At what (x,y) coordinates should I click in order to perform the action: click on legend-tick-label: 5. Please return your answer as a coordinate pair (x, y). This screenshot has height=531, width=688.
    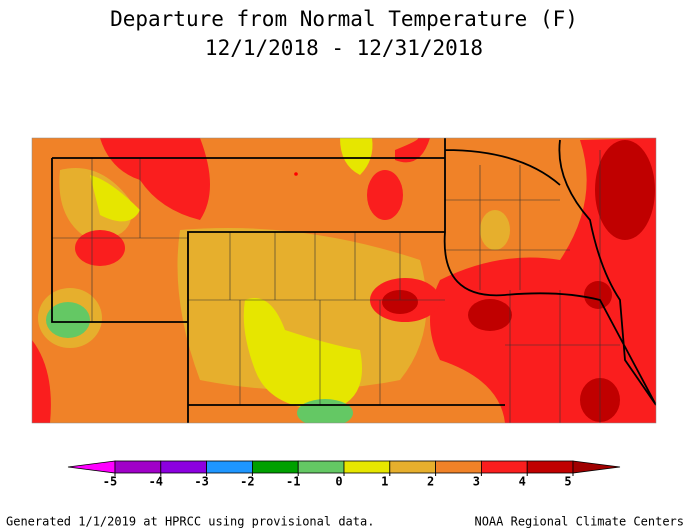
    Looking at the image, I should click on (567, 482).